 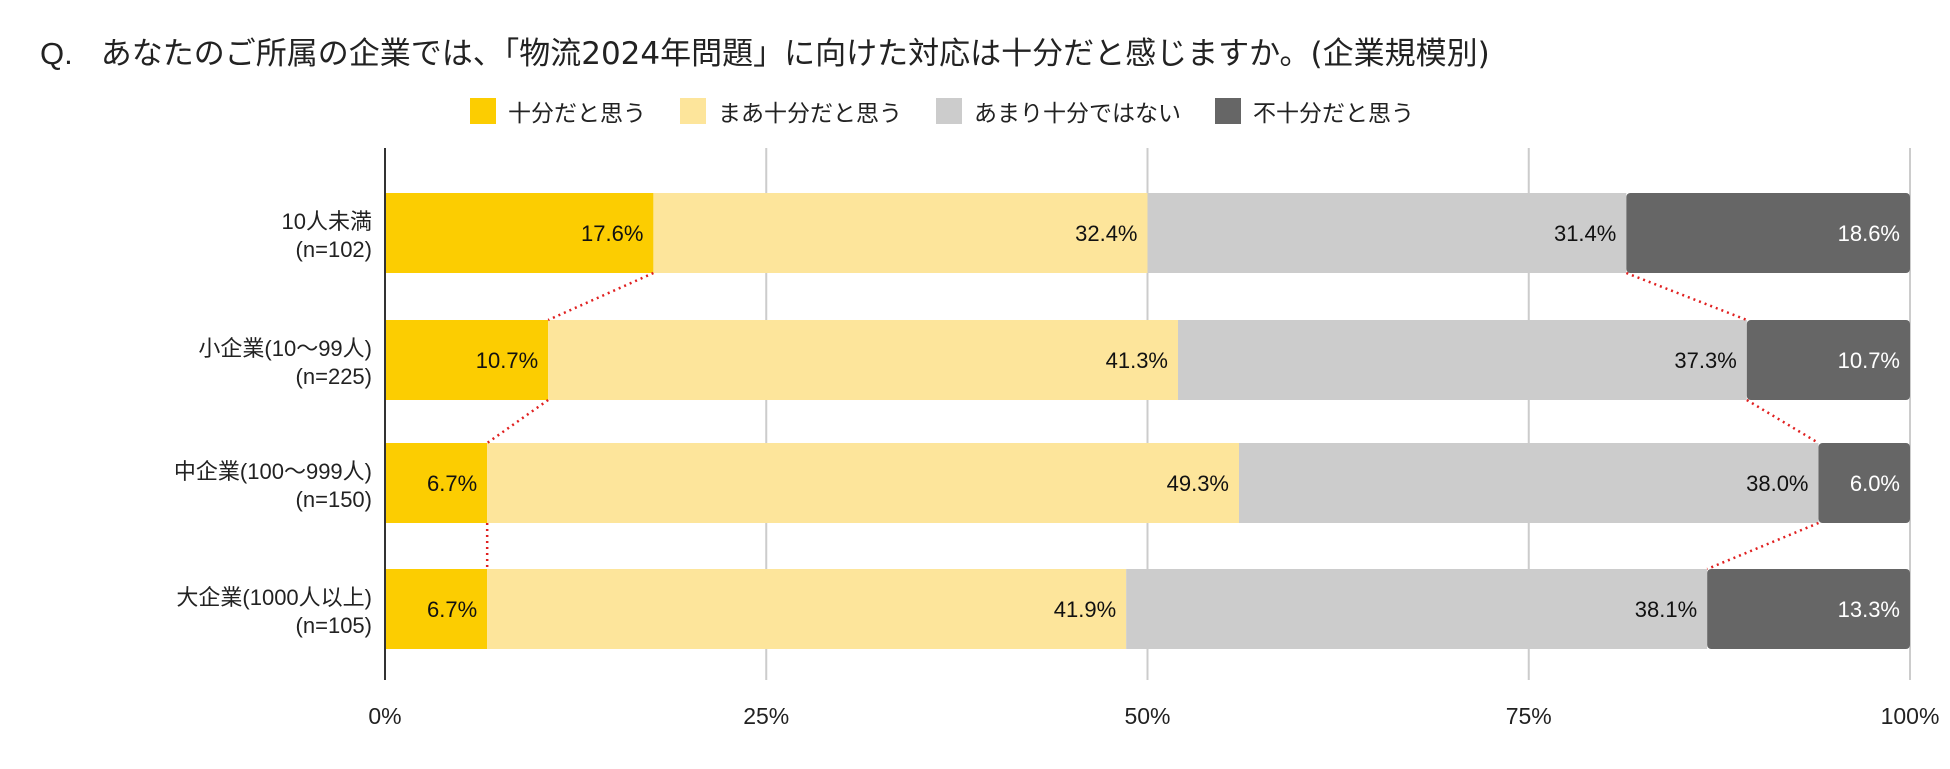 I want to click on data-label-not-very-sufficient-1: 37.3%, so click(x=1705, y=360).